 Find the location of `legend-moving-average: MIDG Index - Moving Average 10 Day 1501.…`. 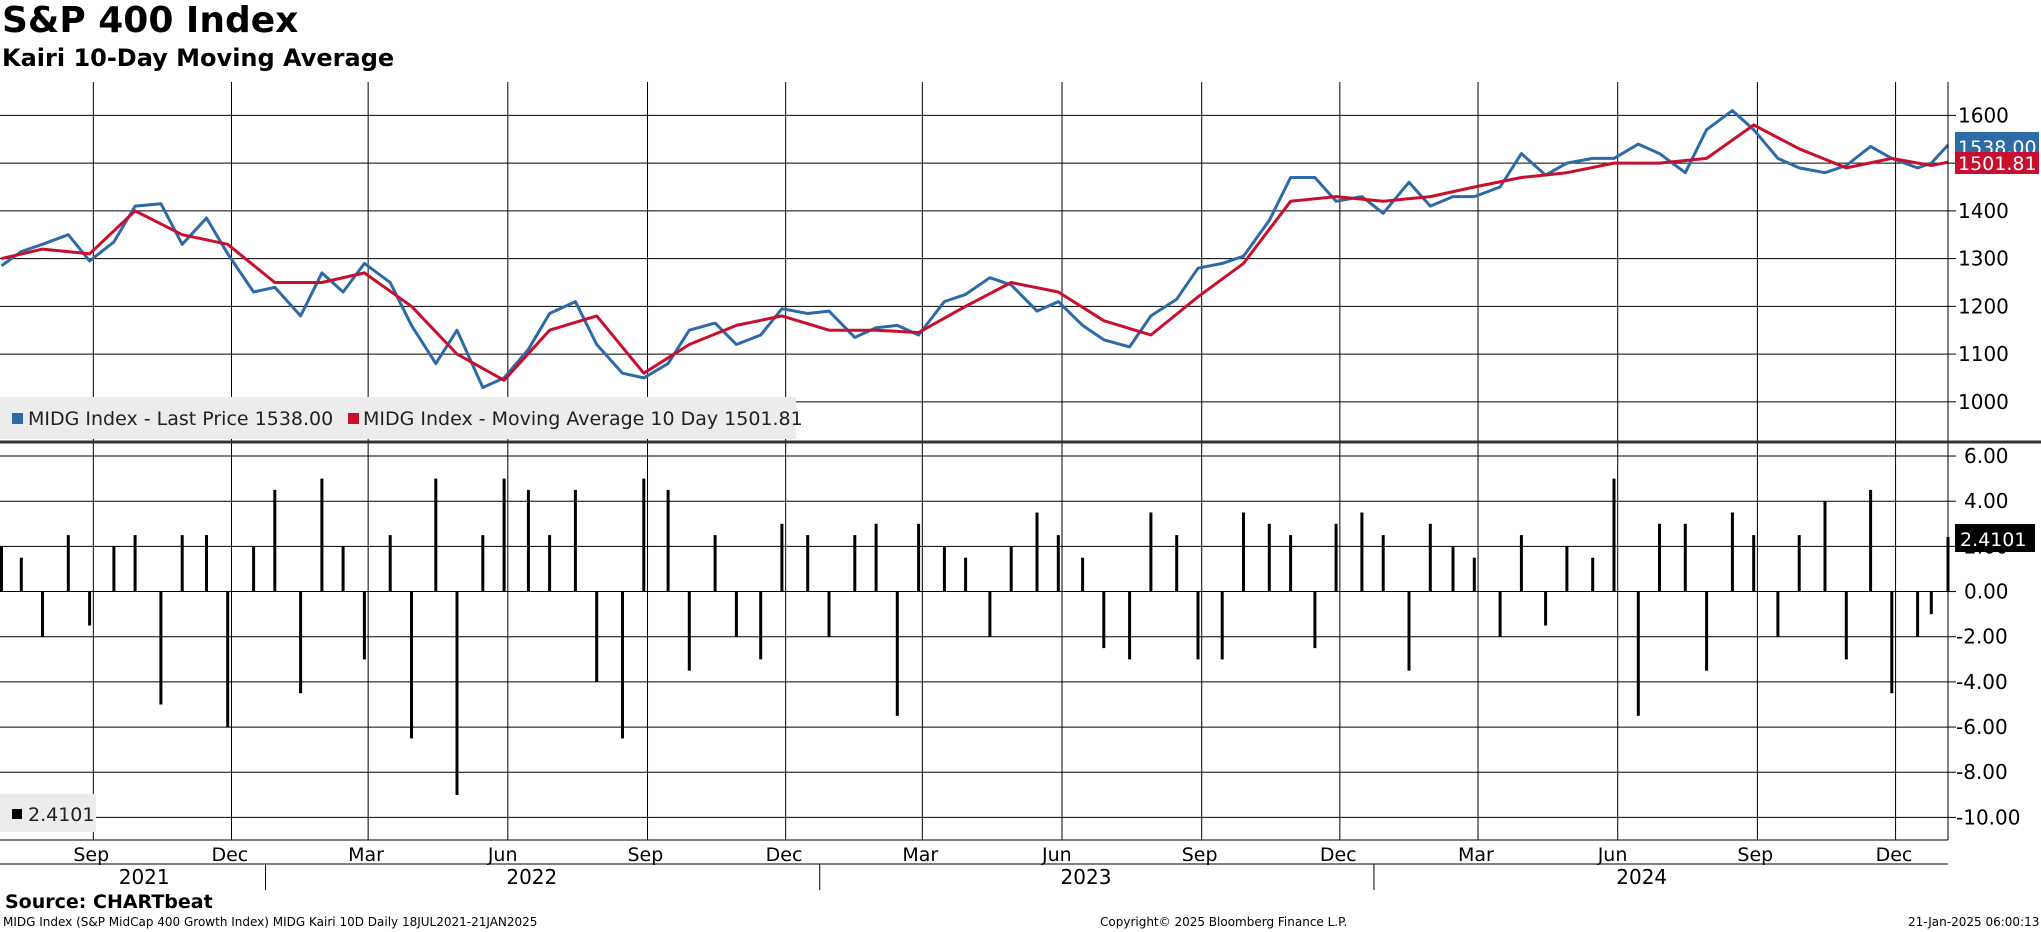

legend-moving-average: MIDG Index - Moving Average 10 Day 1501.… is located at coordinates (583, 419).